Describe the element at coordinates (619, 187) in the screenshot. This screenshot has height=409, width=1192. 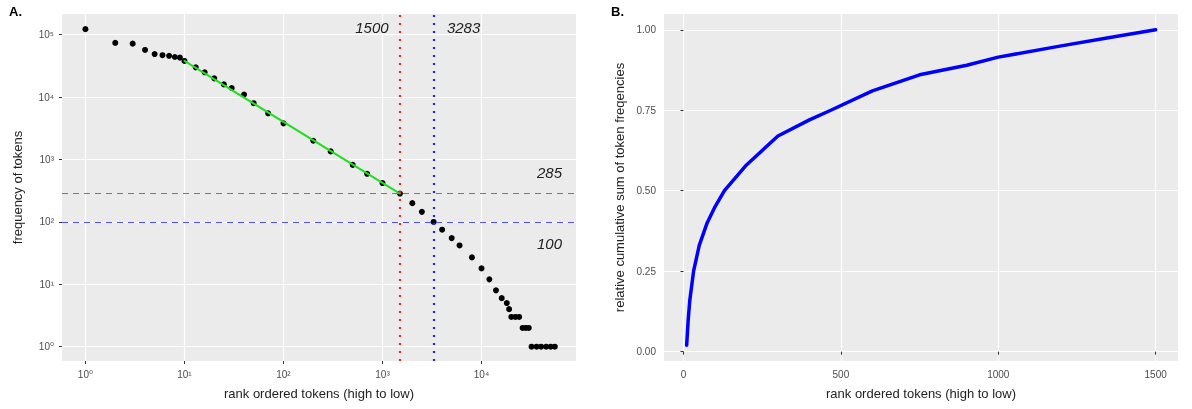
I see `y-axis-title: relative cumulative sum of token freqencies` at that location.